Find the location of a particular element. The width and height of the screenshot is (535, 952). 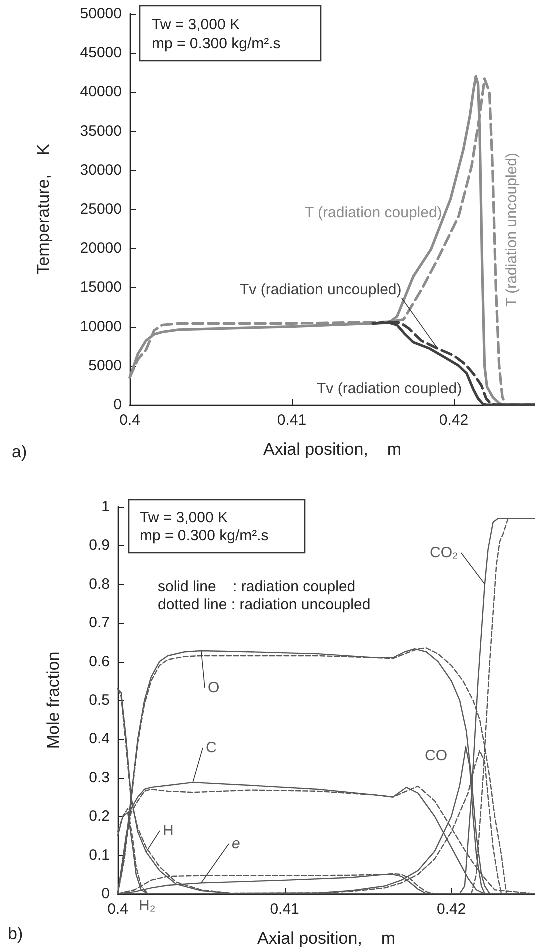

y-tick-label: 0.6 is located at coordinates (99, 661).